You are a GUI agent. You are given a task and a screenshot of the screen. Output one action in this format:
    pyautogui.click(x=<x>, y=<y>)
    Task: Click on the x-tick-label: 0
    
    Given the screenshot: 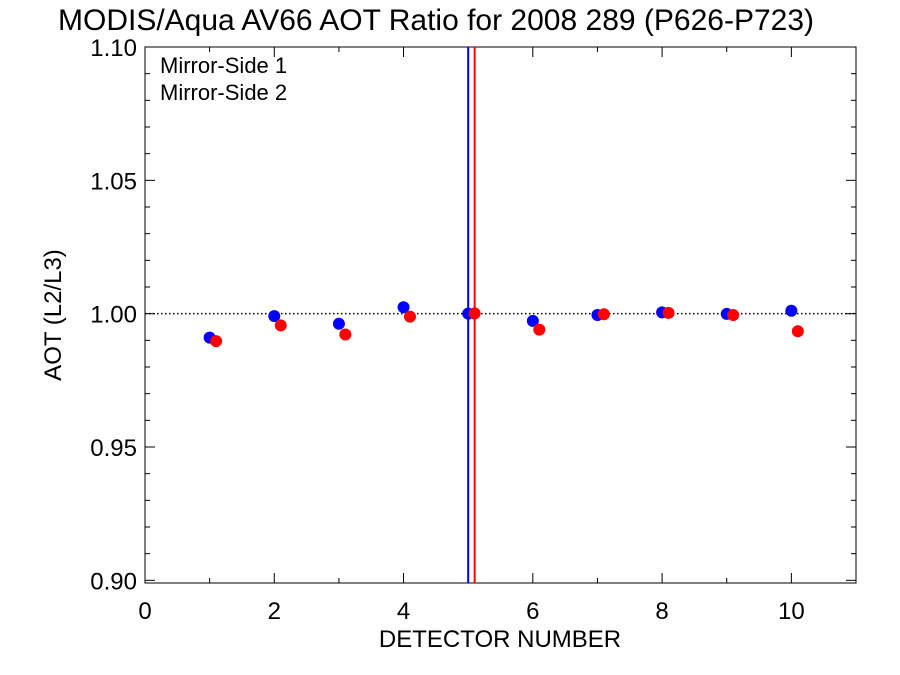 What is the action you would take?
    pyautogui.click(x=144, y=611)
    